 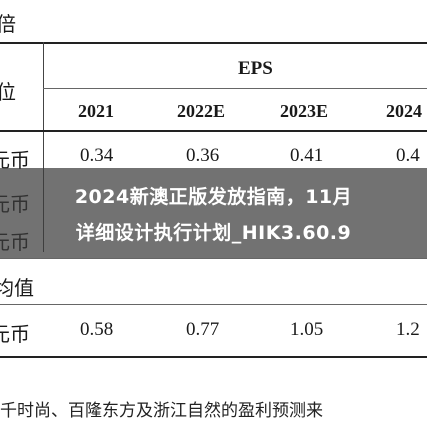 I want to click on table-top-rule, so click(x=213, y=43).